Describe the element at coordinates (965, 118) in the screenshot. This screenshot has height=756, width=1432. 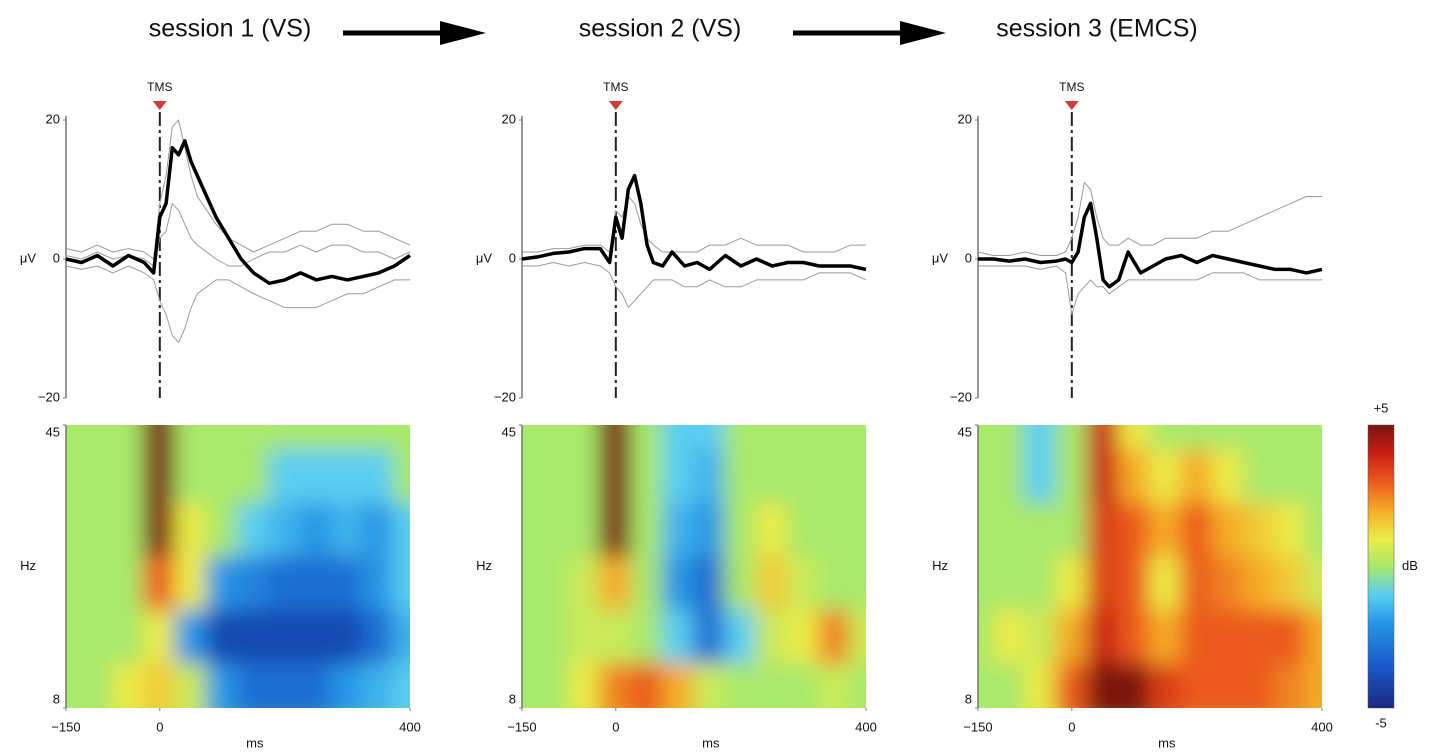
I see `y-tick-label: 20` at that location.